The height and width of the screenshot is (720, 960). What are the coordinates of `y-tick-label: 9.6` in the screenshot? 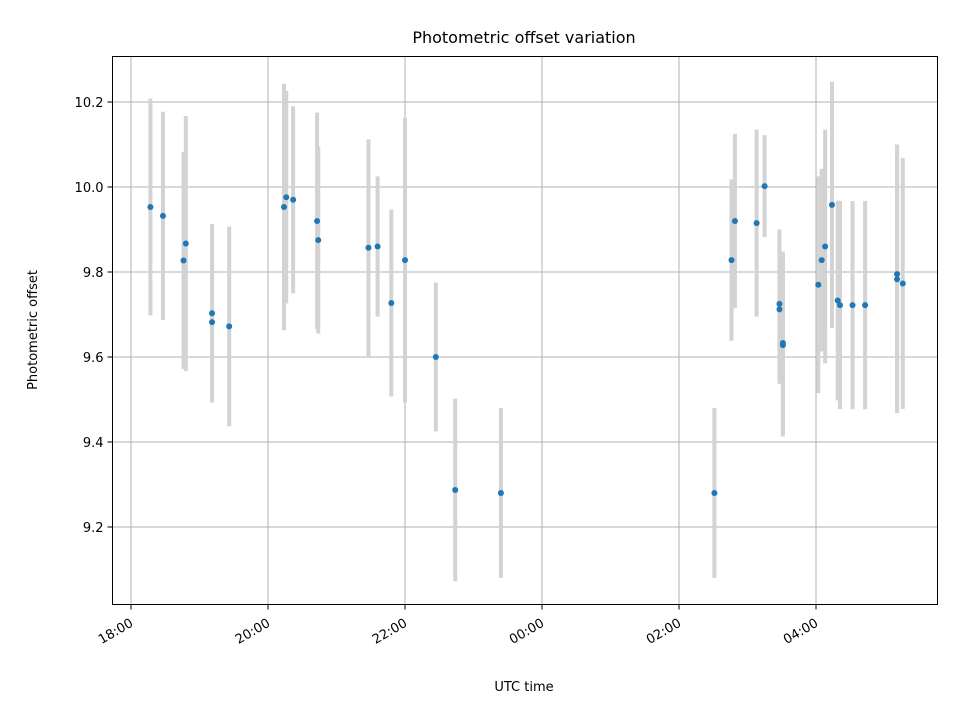 It's located at (93, 358).